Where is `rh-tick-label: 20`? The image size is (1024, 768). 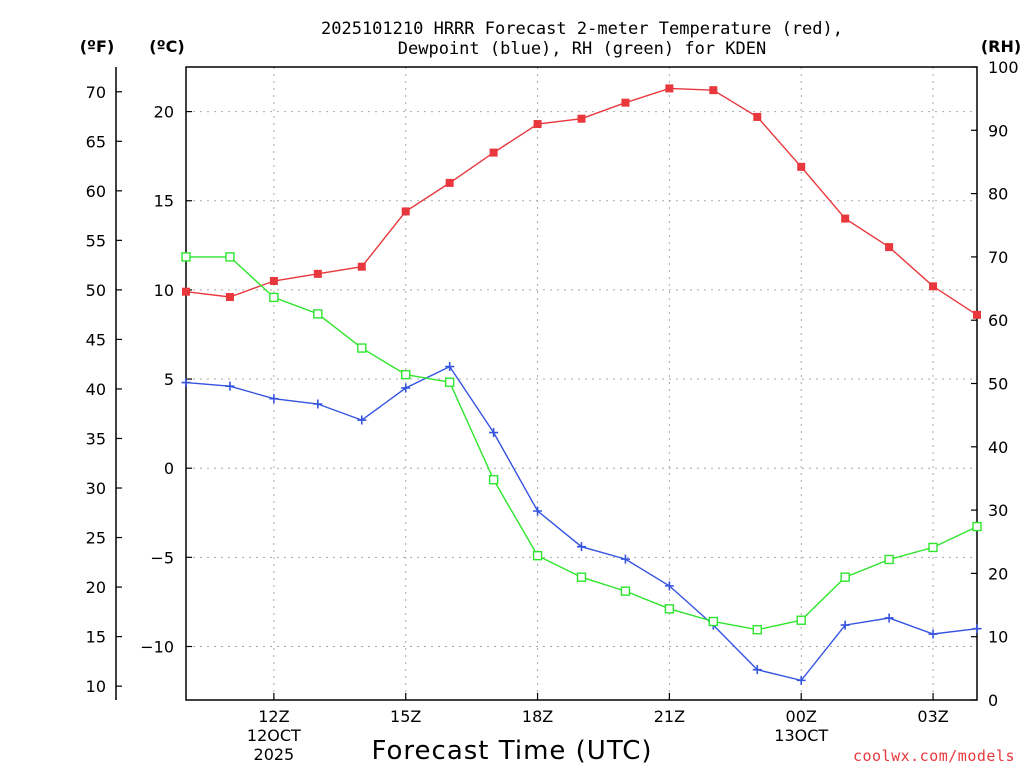 rh-tick-label: 20 is located at coordinates (998, 573).